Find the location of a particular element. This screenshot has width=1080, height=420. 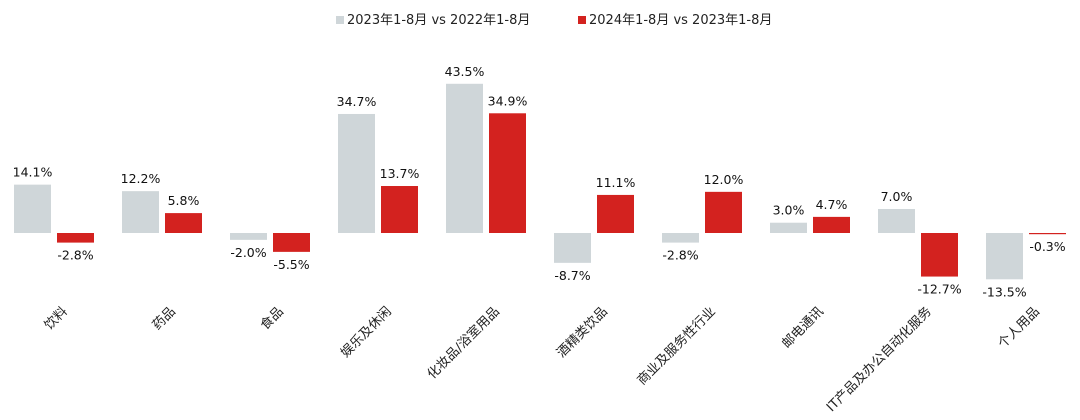

category-label-1: 药品 is located at coordinates (164, 318).